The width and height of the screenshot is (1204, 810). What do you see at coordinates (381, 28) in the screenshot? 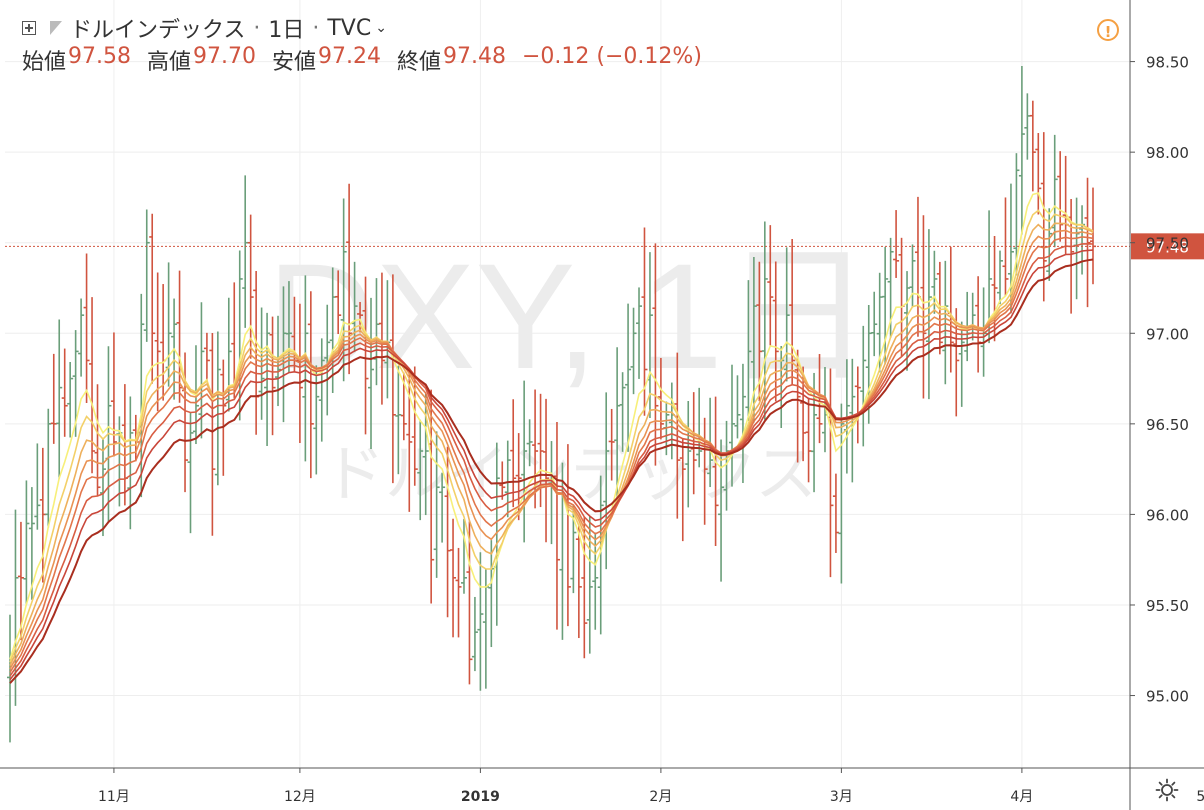
I see `chevron-down-icon: ⌄` at bounding box center [381, 28].